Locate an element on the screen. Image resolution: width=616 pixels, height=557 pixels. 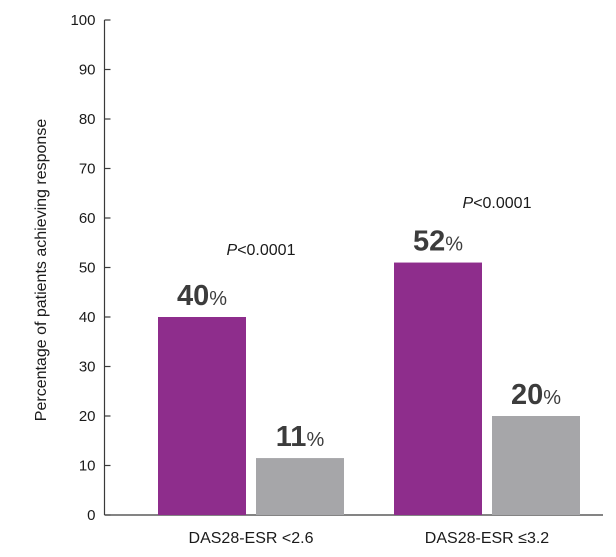
y-tick-label: 30 is located at coordinates (87, 367).